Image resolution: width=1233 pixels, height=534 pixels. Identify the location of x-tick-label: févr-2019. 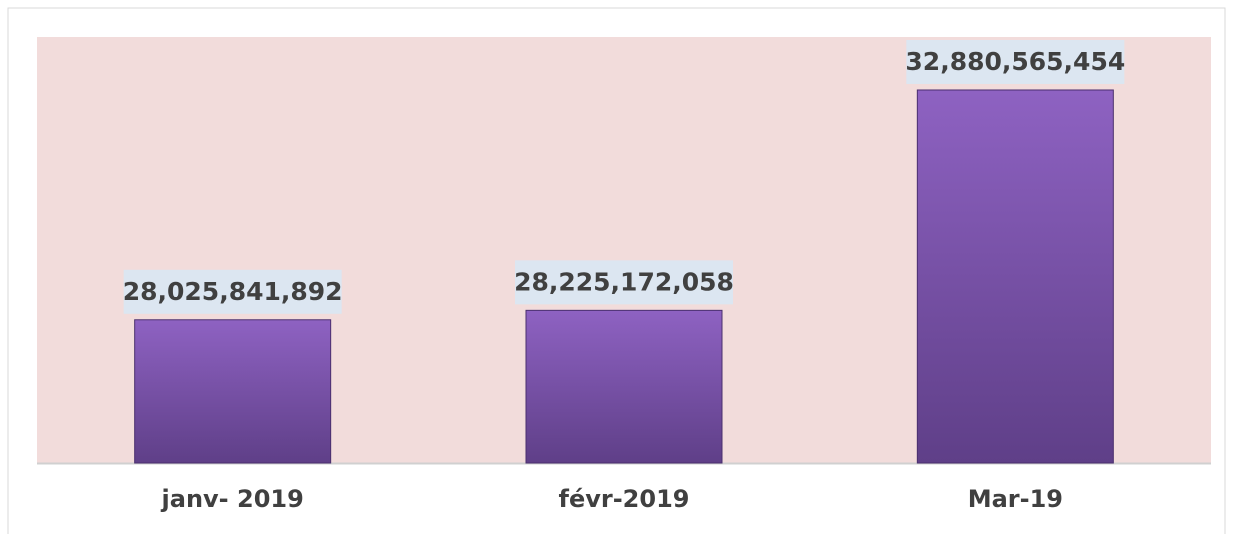
(624, 499).